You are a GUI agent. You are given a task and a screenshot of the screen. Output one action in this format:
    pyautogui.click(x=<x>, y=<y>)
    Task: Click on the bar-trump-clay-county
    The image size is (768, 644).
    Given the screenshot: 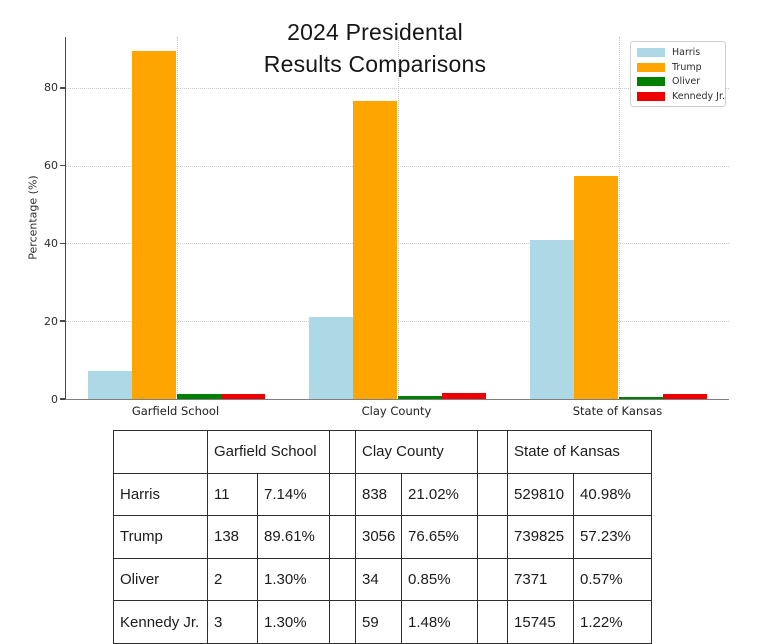 What is the action you would take?
    pyautogui.click(x=375, y=249)
    